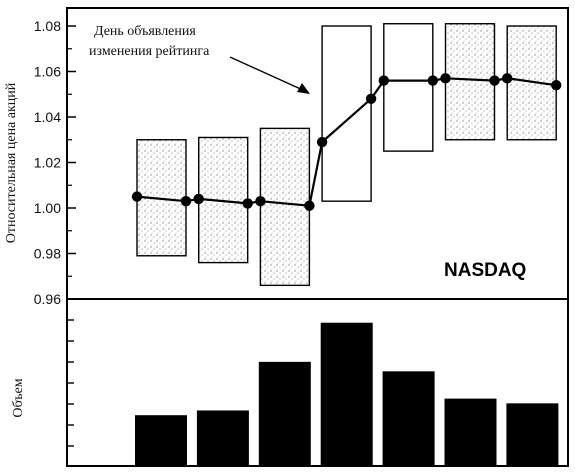 This screenshot has width=575, height=476. I want to click on annotation-arrow, so click(267, 74).